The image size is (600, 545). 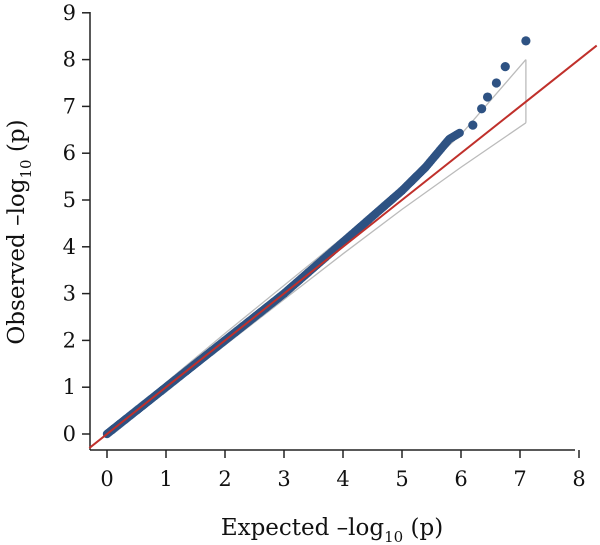 I want to click on x-tick-label: 2, so click(x=224, y=479).